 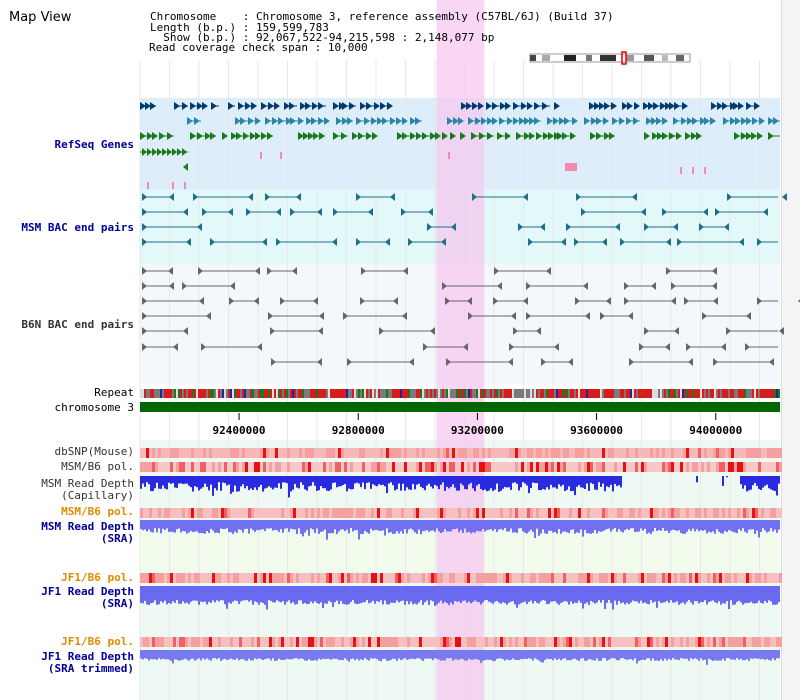 What do you see at coordinates (589, 58) in the screenshot?
I see `ideogram-band` at bounding box center [589, 58].